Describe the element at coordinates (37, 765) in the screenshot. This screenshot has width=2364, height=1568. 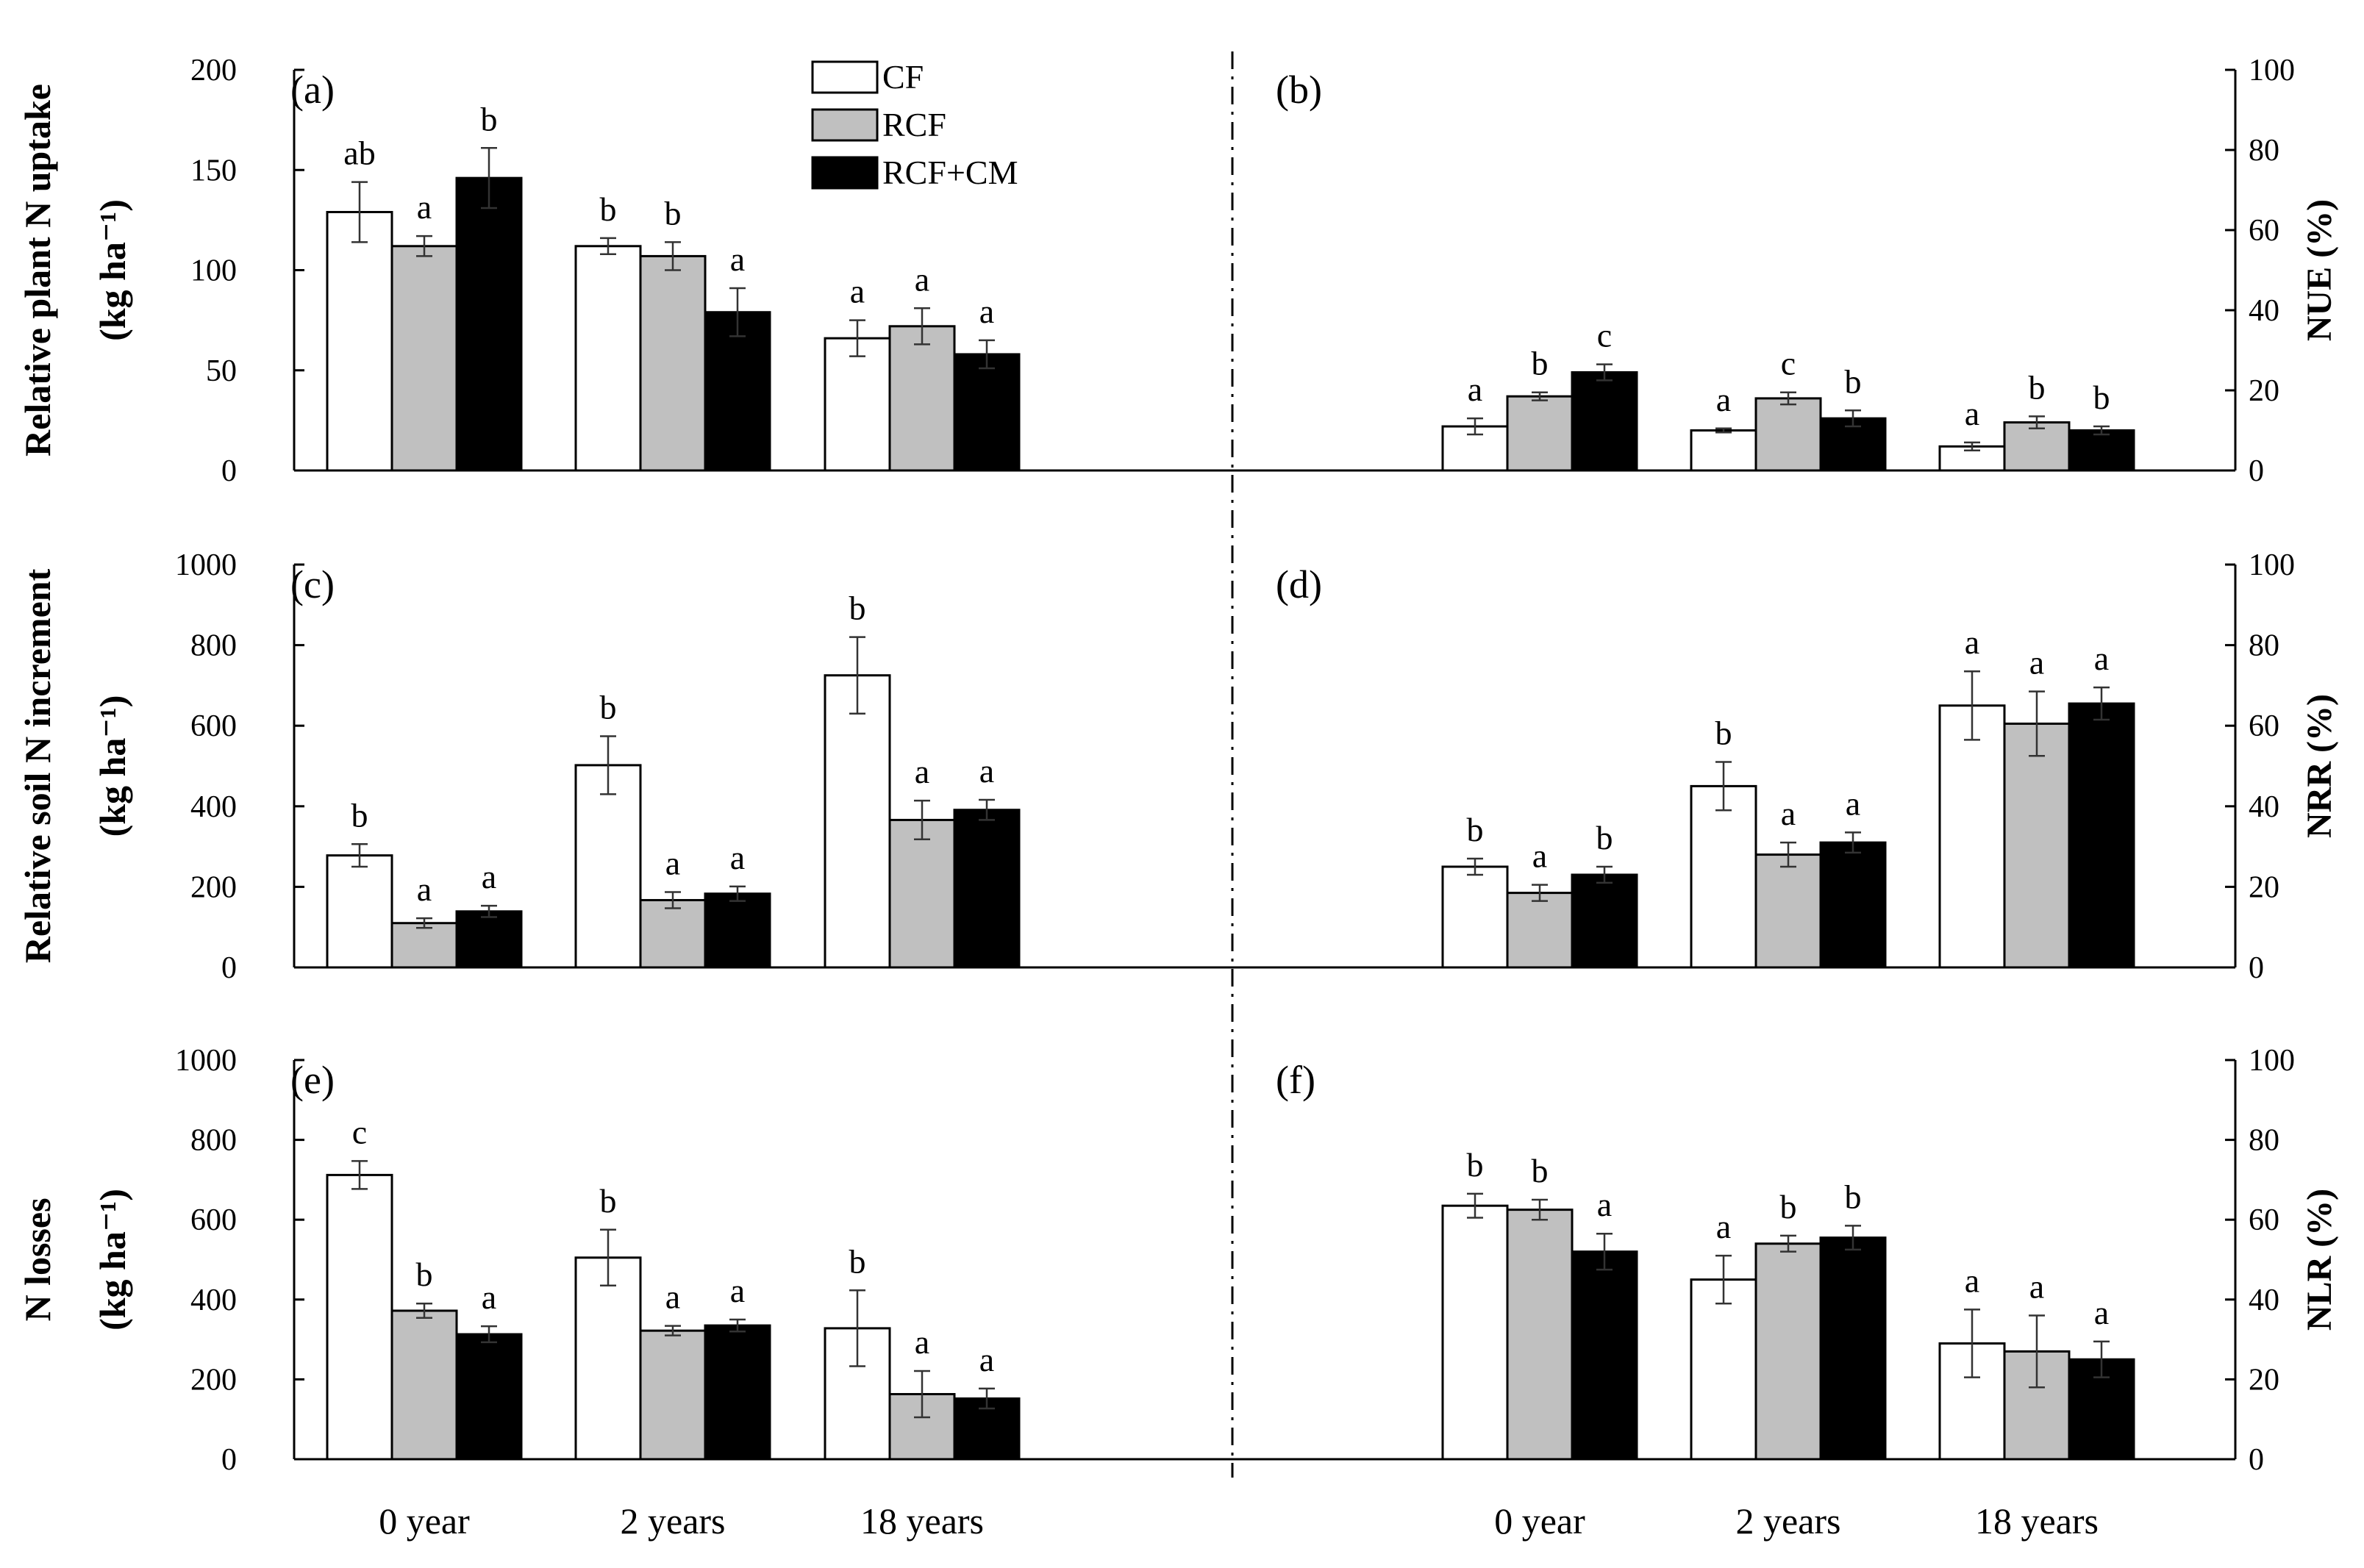
I see `y-axis-title: Relative soil N increment` at that location.